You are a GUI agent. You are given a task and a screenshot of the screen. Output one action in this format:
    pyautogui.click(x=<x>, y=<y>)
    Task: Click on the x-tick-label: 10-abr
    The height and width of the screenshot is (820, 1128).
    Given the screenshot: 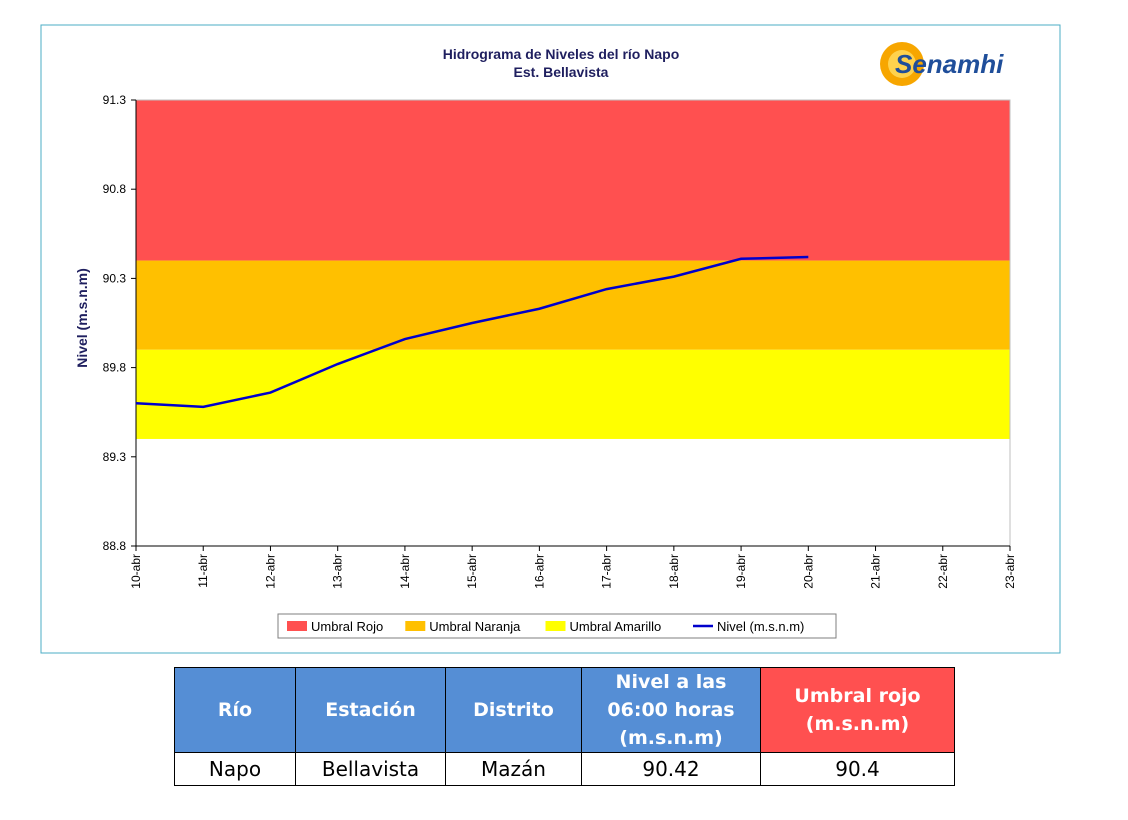 What is the action you would take?
    pyautogui.click(x=136, y=571)
    